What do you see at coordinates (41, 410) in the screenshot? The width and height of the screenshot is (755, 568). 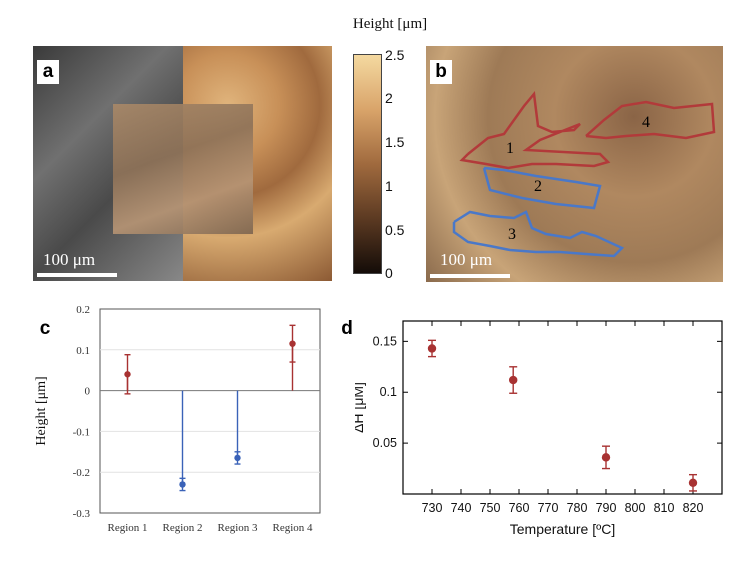 I see `y-axis-label: Height [μm]` at bounding box center [41, 410].